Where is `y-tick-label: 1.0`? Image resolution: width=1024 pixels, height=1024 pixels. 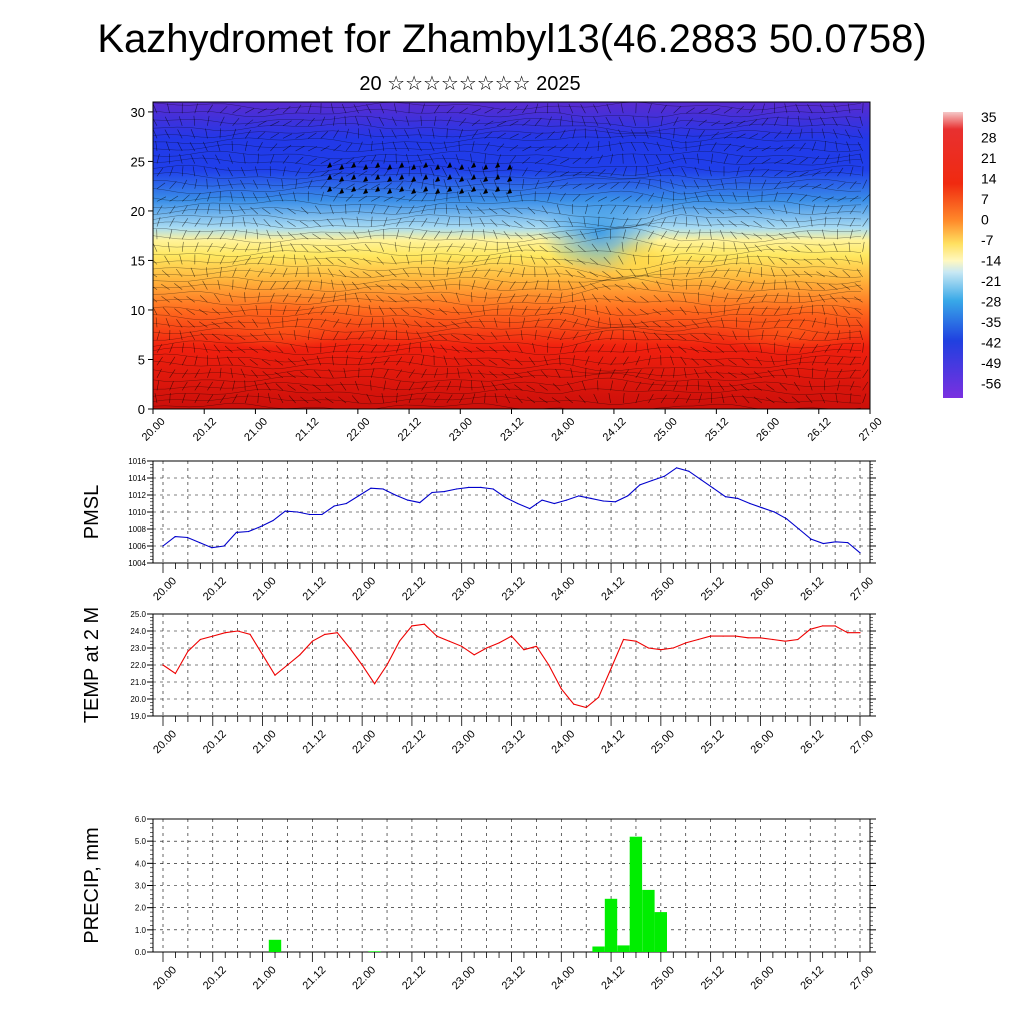
y-tick-label: 1.0 is located at coordinates (141, 930).